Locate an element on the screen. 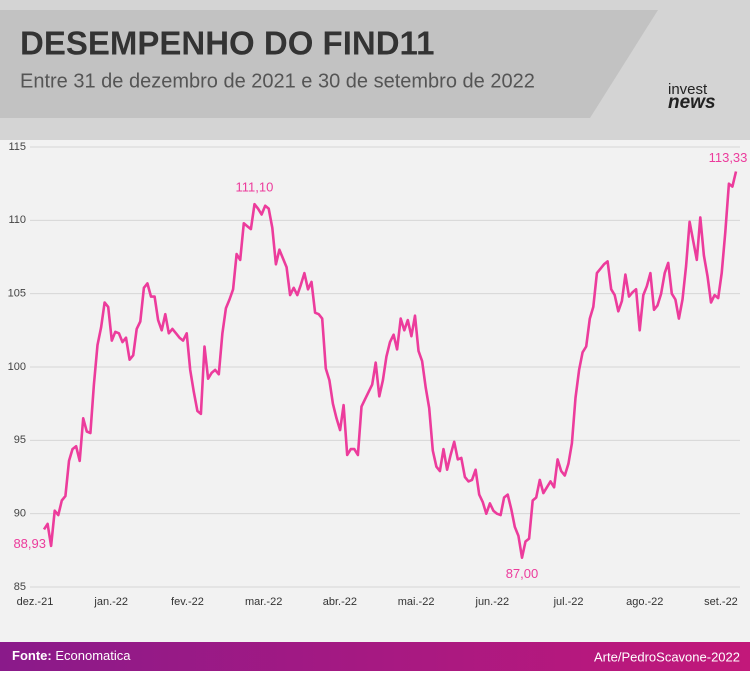  x-tick-label: jul.-22 is located at coordinates (568, 602).